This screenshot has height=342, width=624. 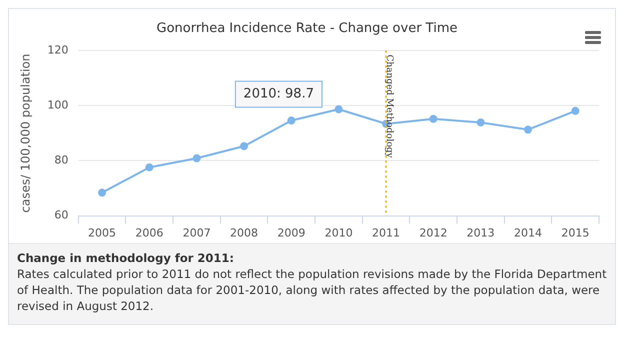 I want to click on x-tick-label: 2014, so click(x=528, y=233).